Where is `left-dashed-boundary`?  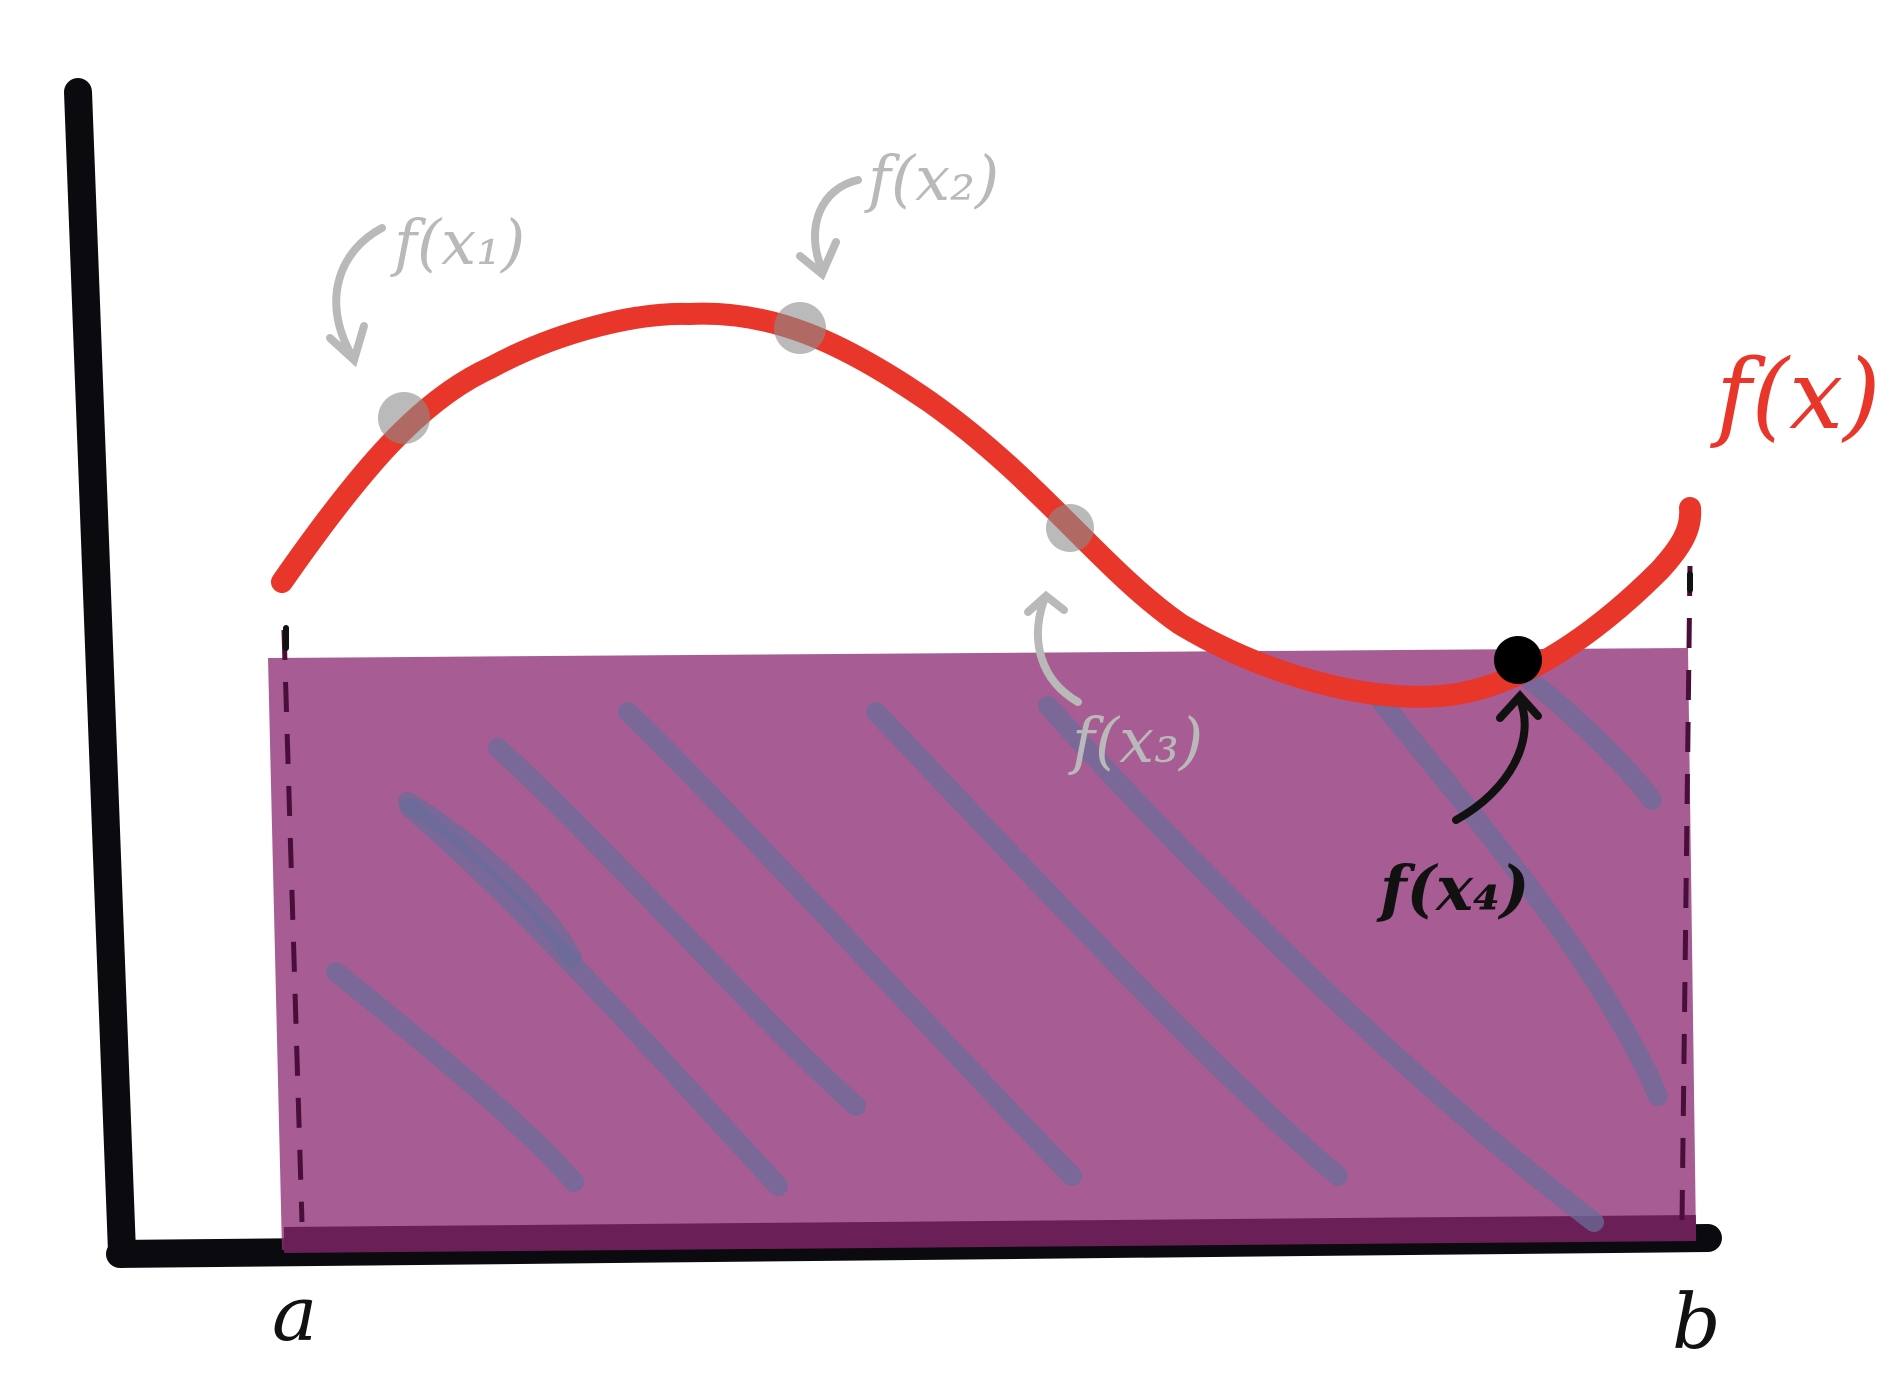
left-dashed-boundary is located at coordinates (293, 926).